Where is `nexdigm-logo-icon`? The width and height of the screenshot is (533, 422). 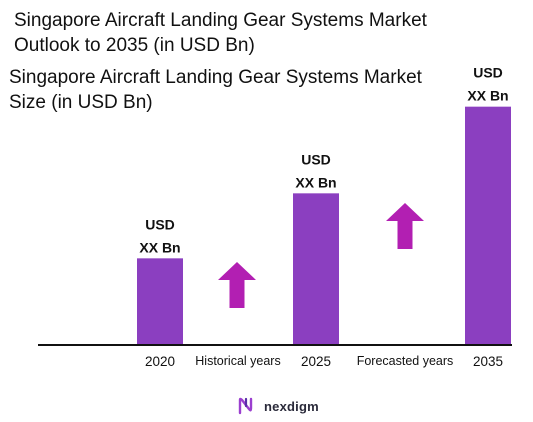 nexdigm-logo-icon is located at coordinates (245, 406).